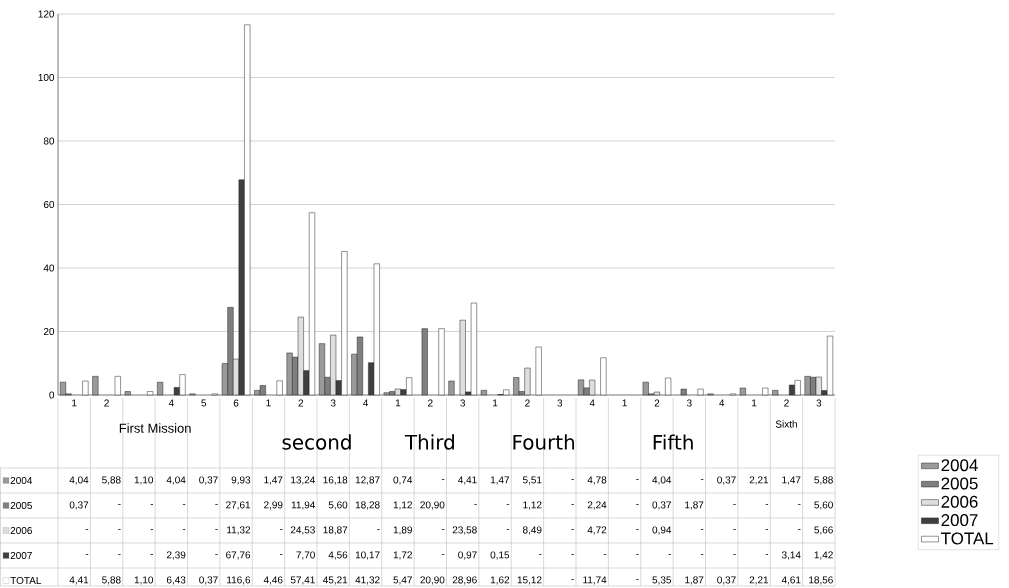 The height and width of the screenshot is (588, 1009). I want to click on x-tick-label: 5, so click(204, 403).